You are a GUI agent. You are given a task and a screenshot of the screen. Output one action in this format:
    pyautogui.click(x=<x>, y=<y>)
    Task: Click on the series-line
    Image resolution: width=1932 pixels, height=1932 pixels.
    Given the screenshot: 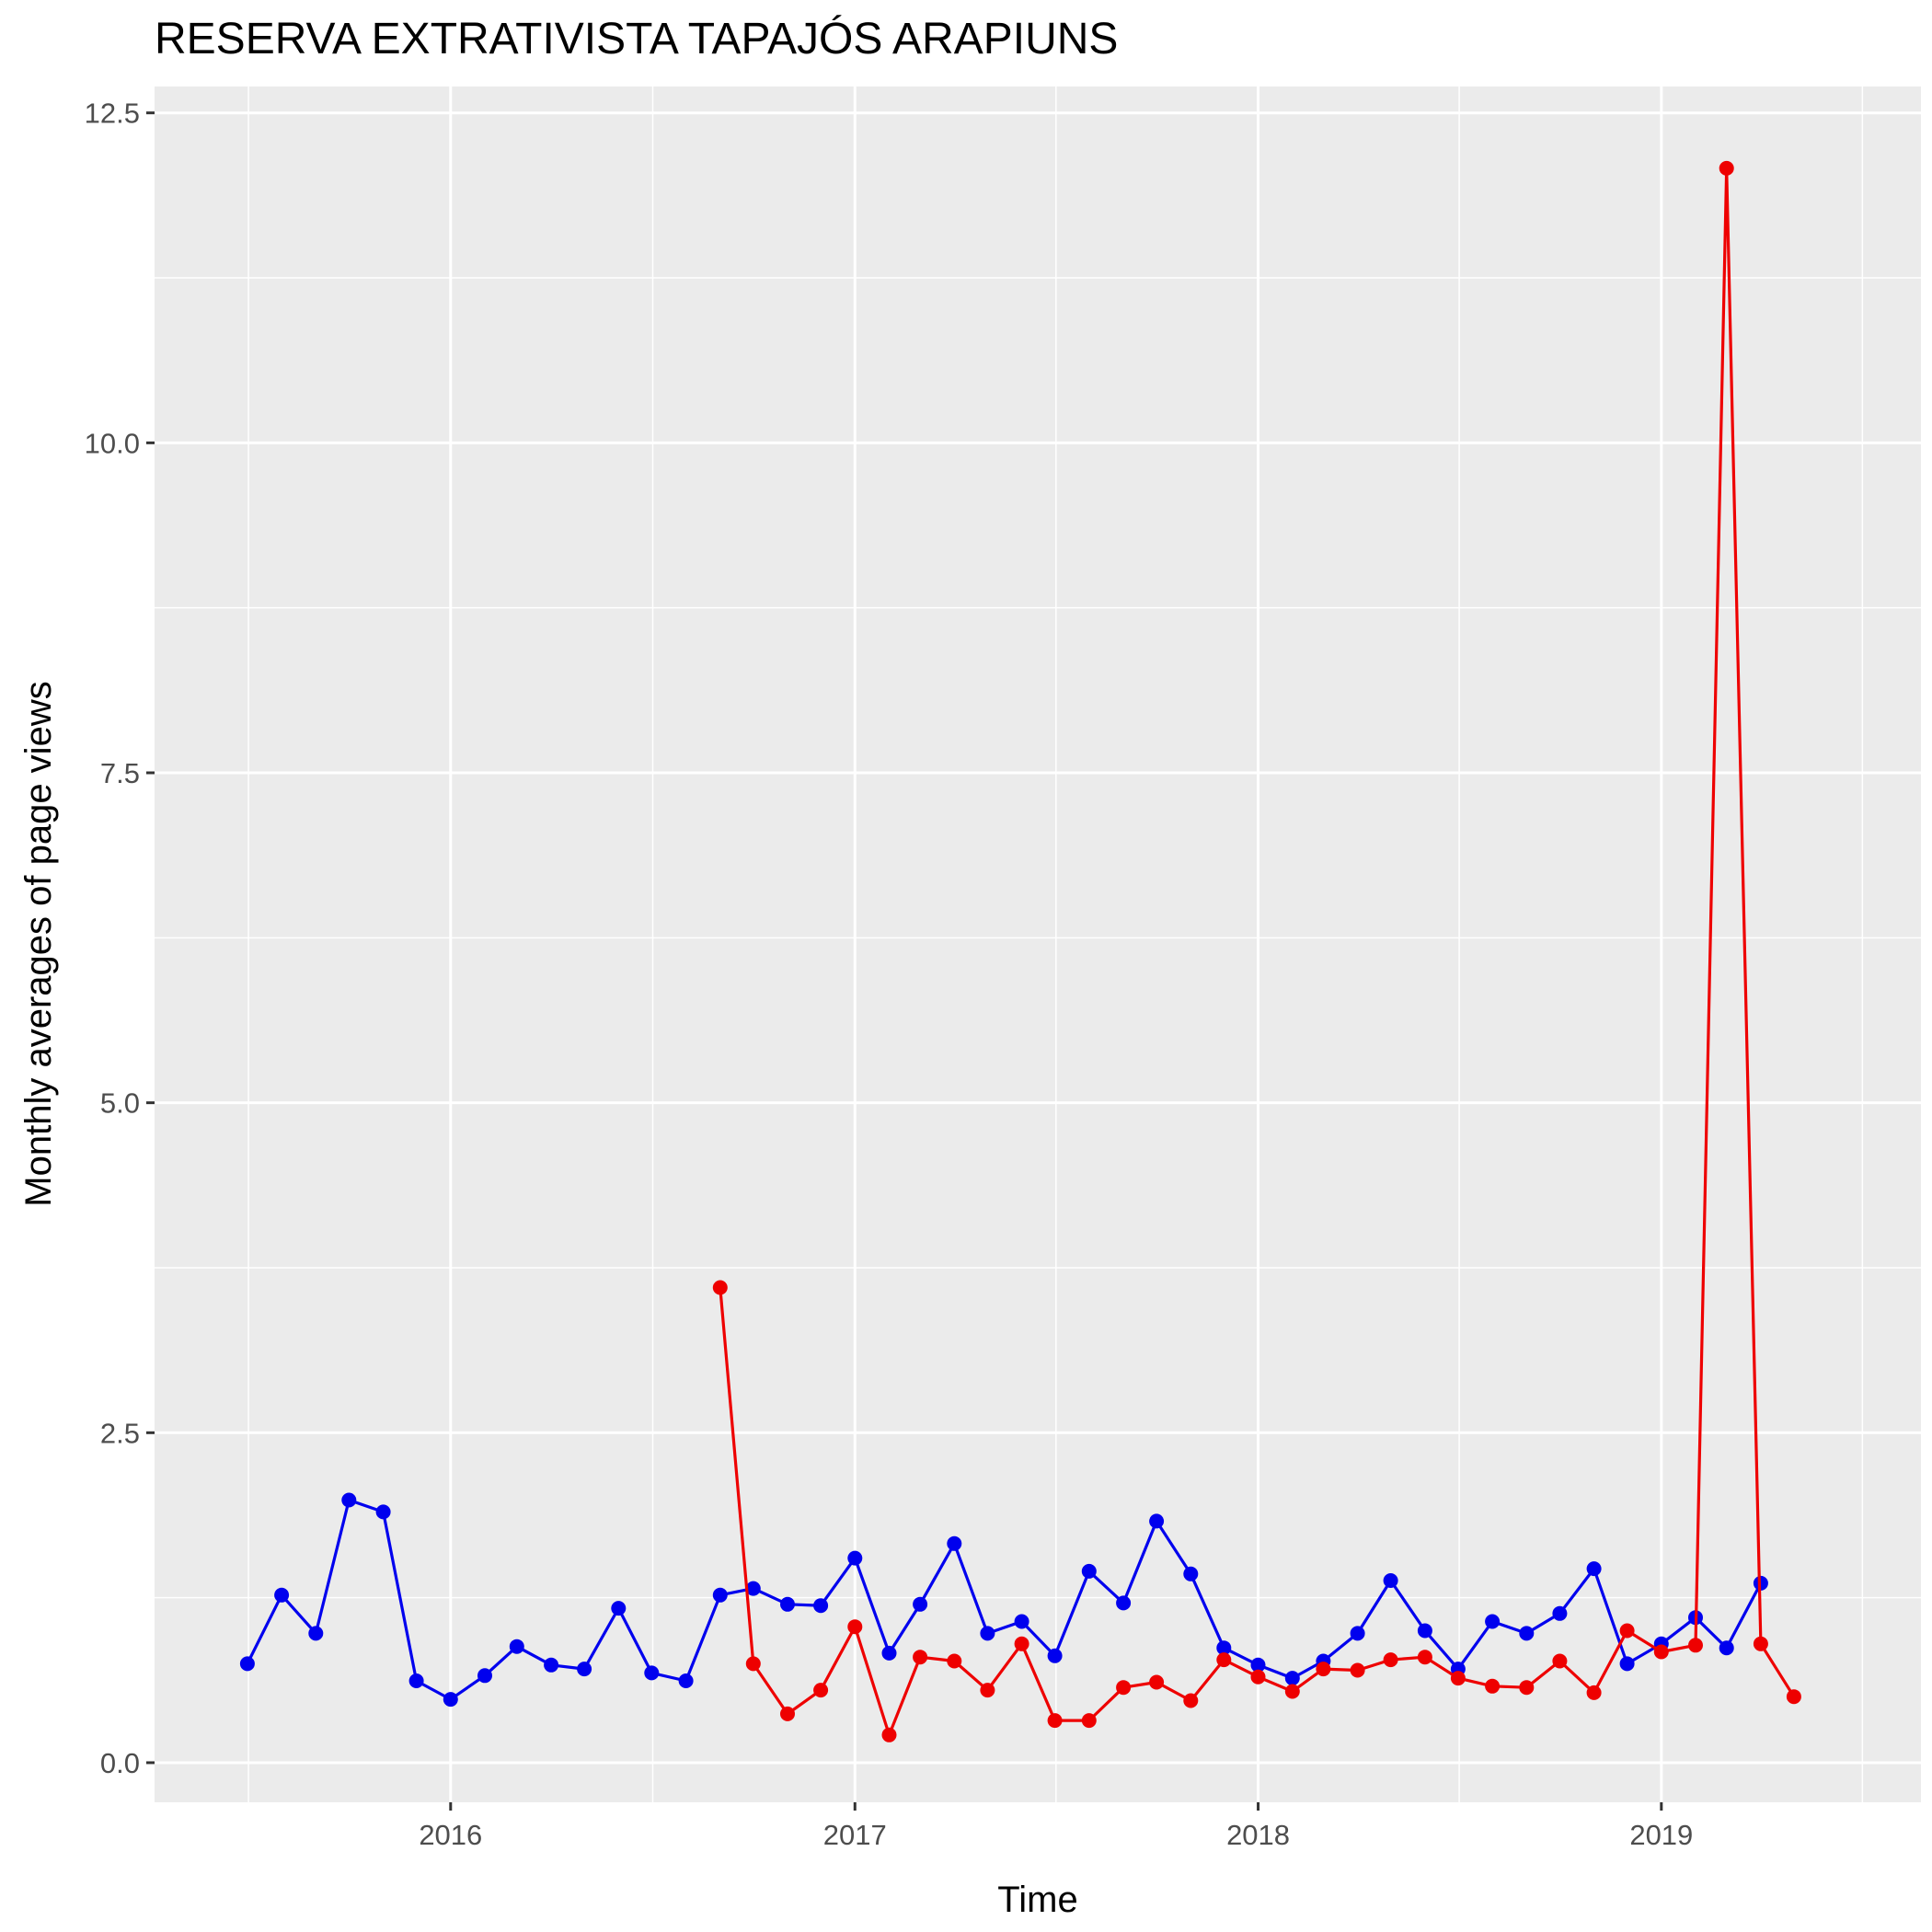 What is the action you would take?
    pyautogui.click(x=1004, y=1599)
    